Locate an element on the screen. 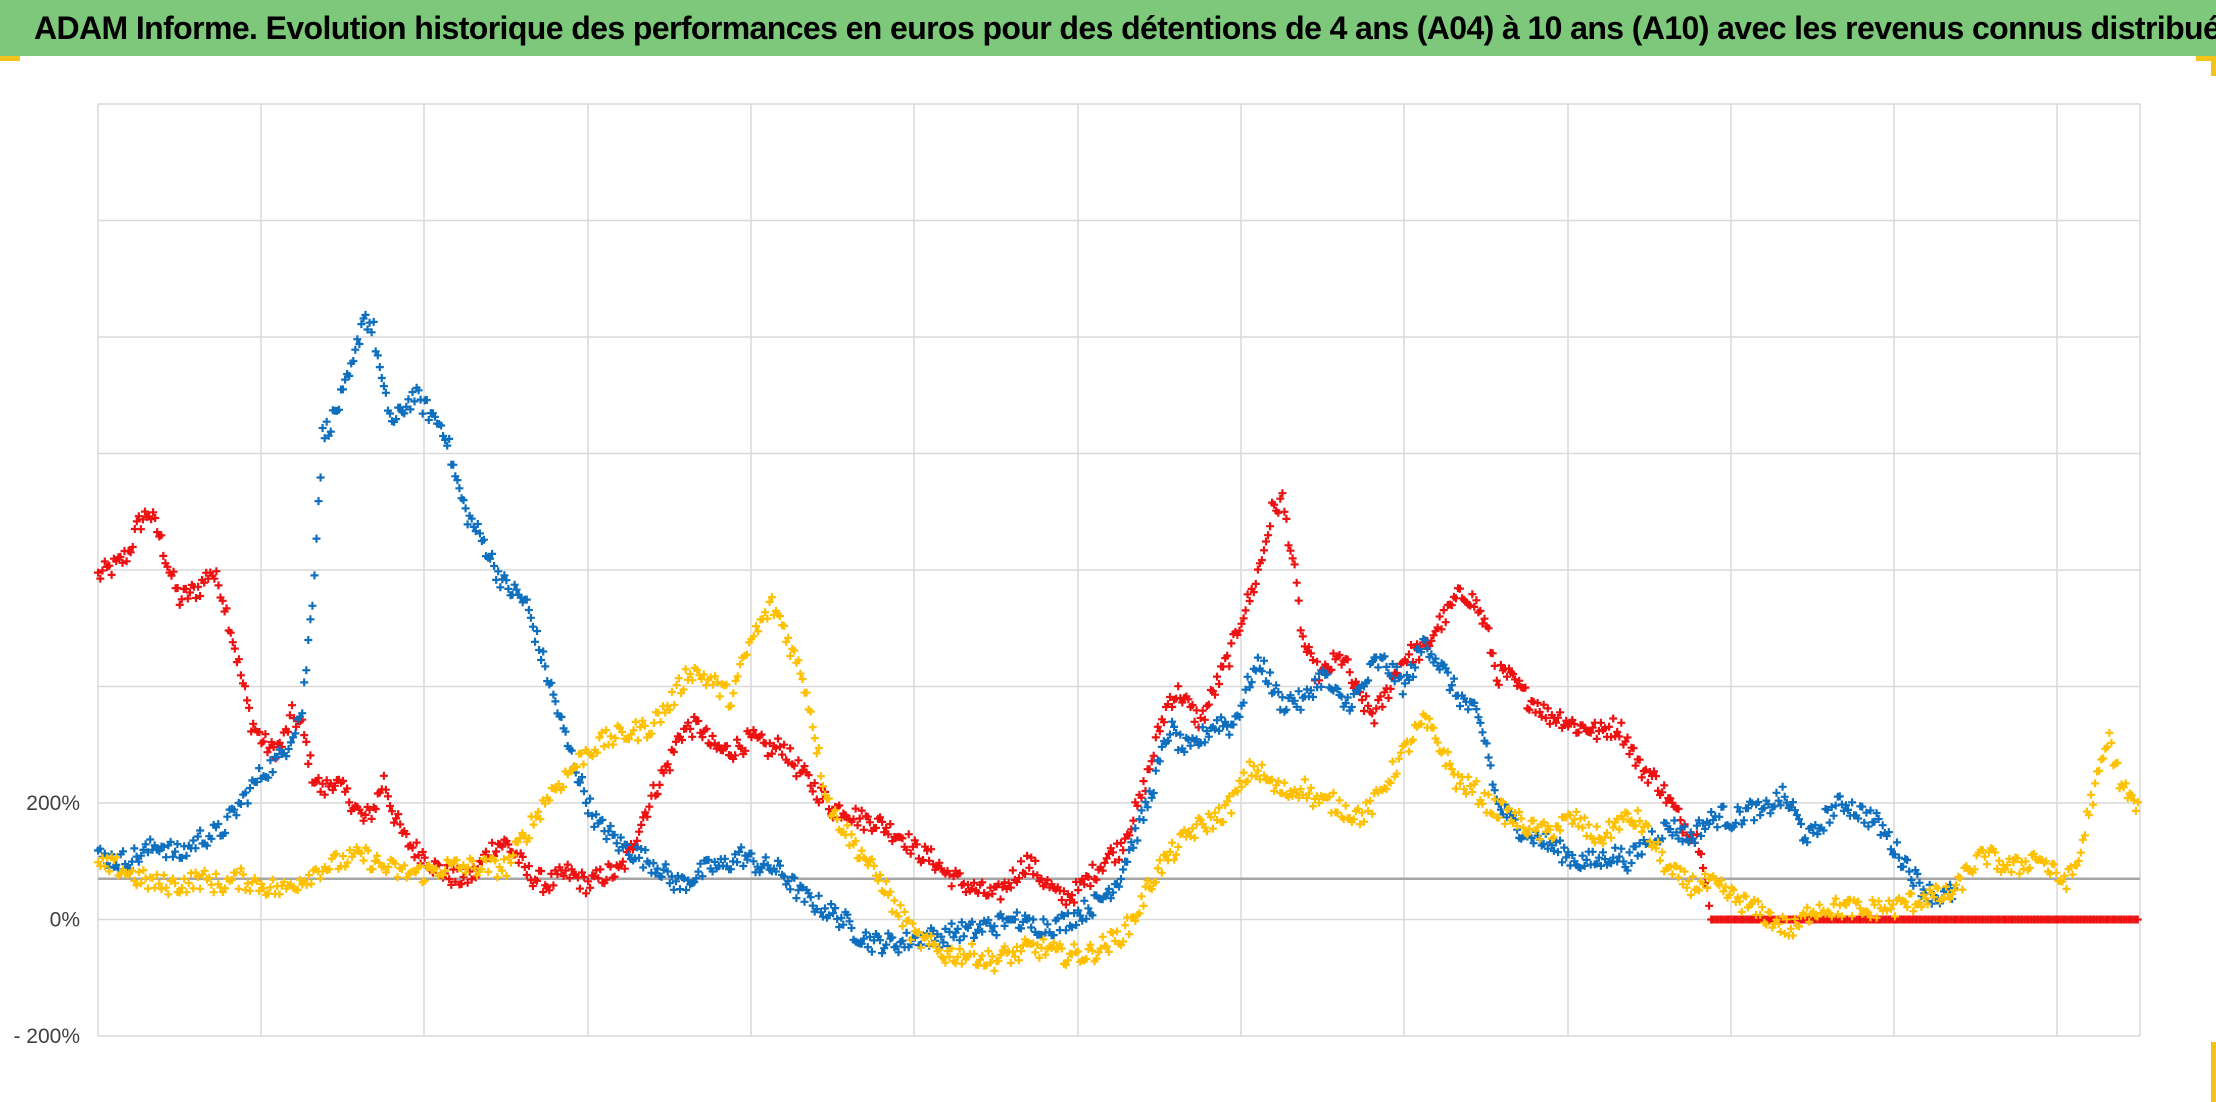 The height and width of the screenshot is (1102, 2216). y-tick-label: 0% is located at coordinates (65, 920).